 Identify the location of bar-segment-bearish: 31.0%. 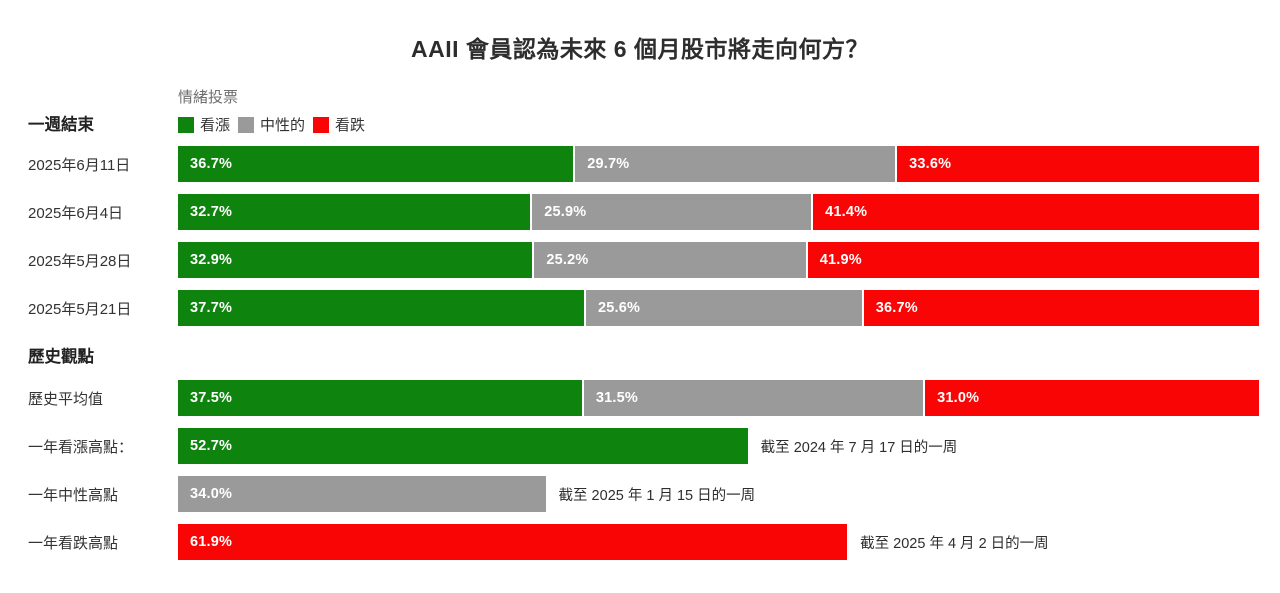
(1092, 398).